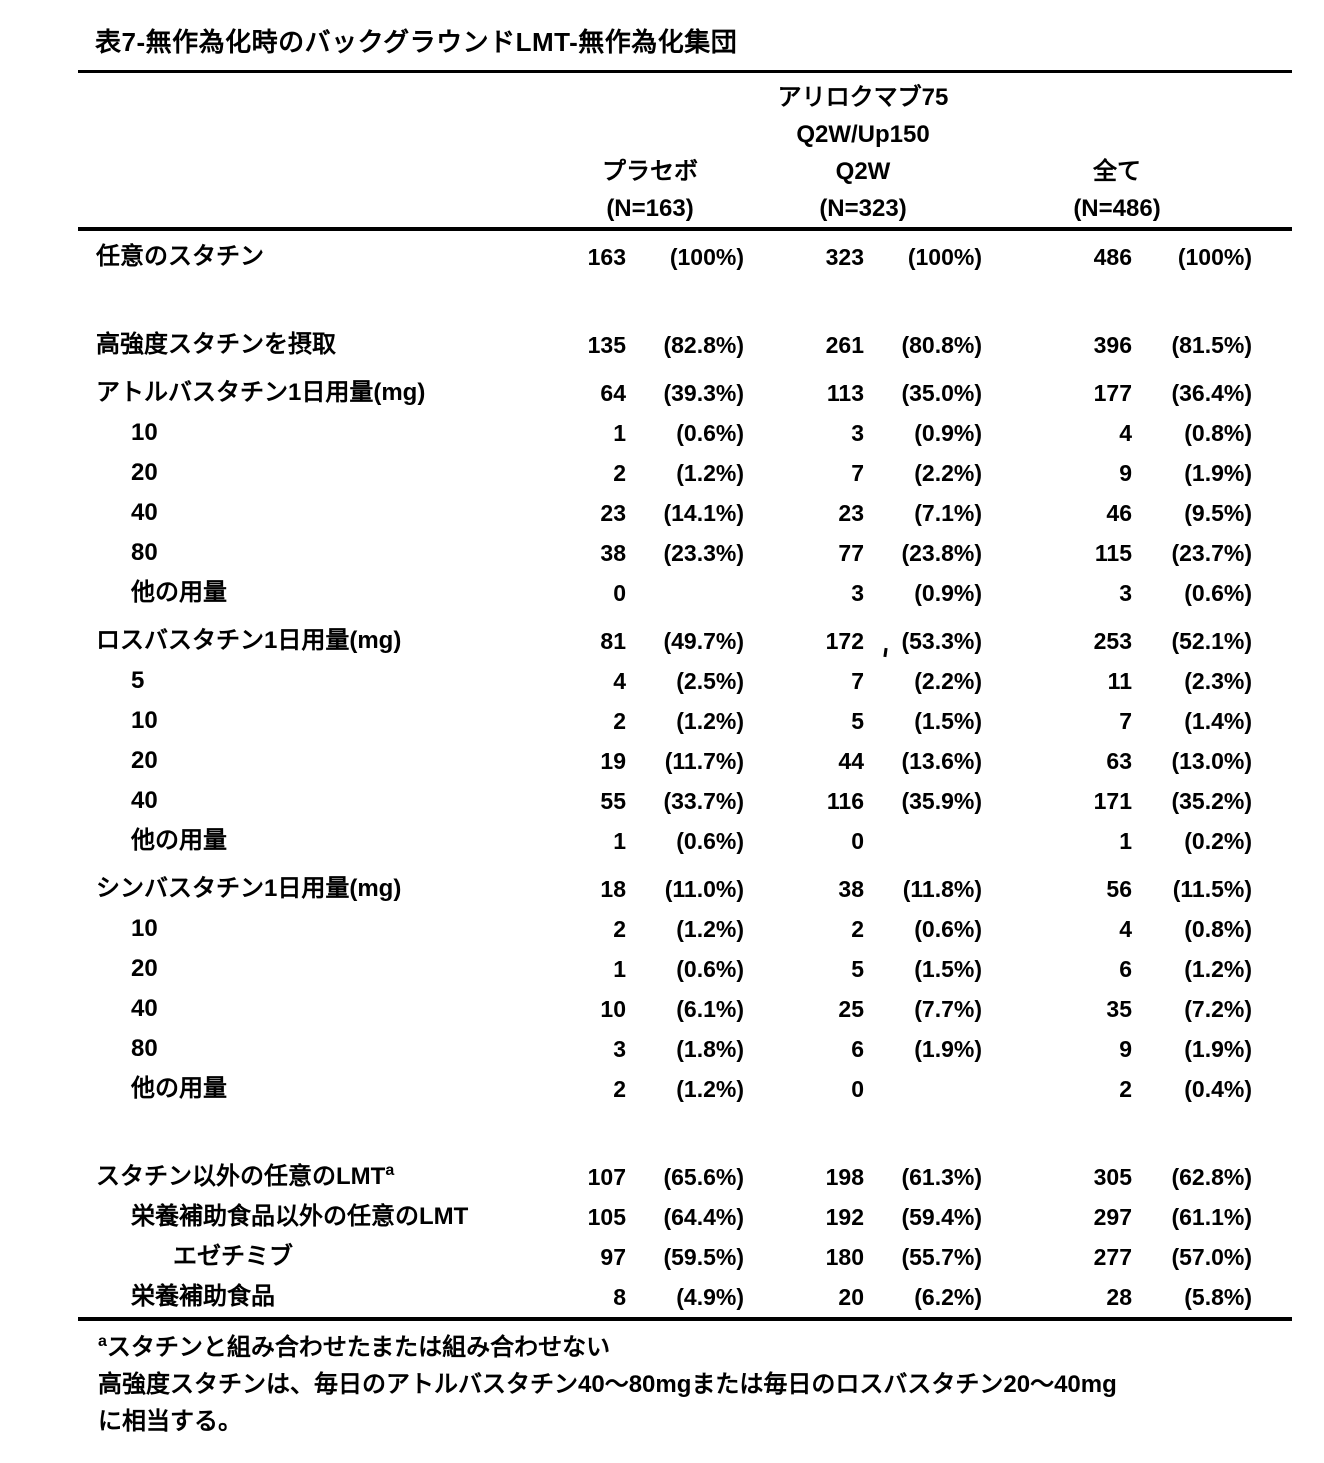 The image size is (1324, 1463). What do you see at coordinates (863, 97) in the screenshot?
I see `column-header-line1: アリロクマブ75` at bounding box center [863, 97].